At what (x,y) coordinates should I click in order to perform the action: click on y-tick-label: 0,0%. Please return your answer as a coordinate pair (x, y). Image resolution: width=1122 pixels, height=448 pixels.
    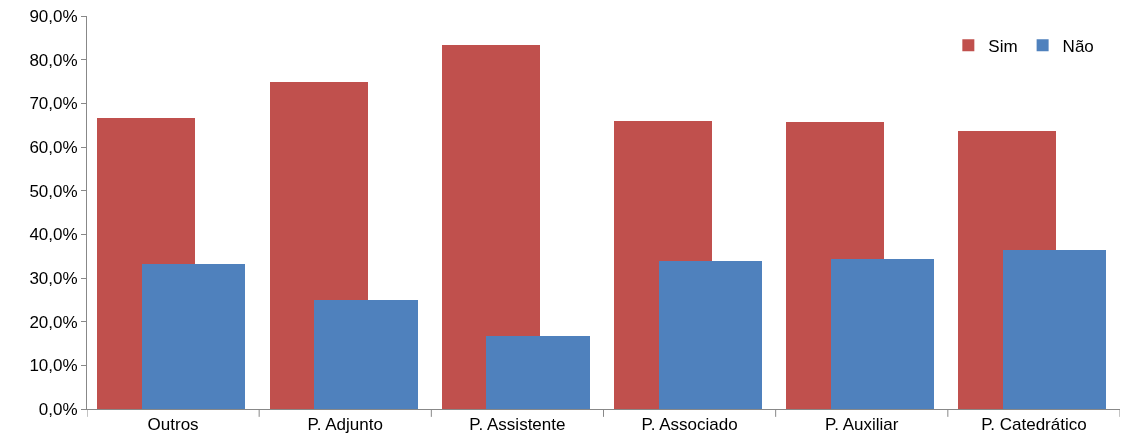
    Looking at the image, I should click on (58, 409).